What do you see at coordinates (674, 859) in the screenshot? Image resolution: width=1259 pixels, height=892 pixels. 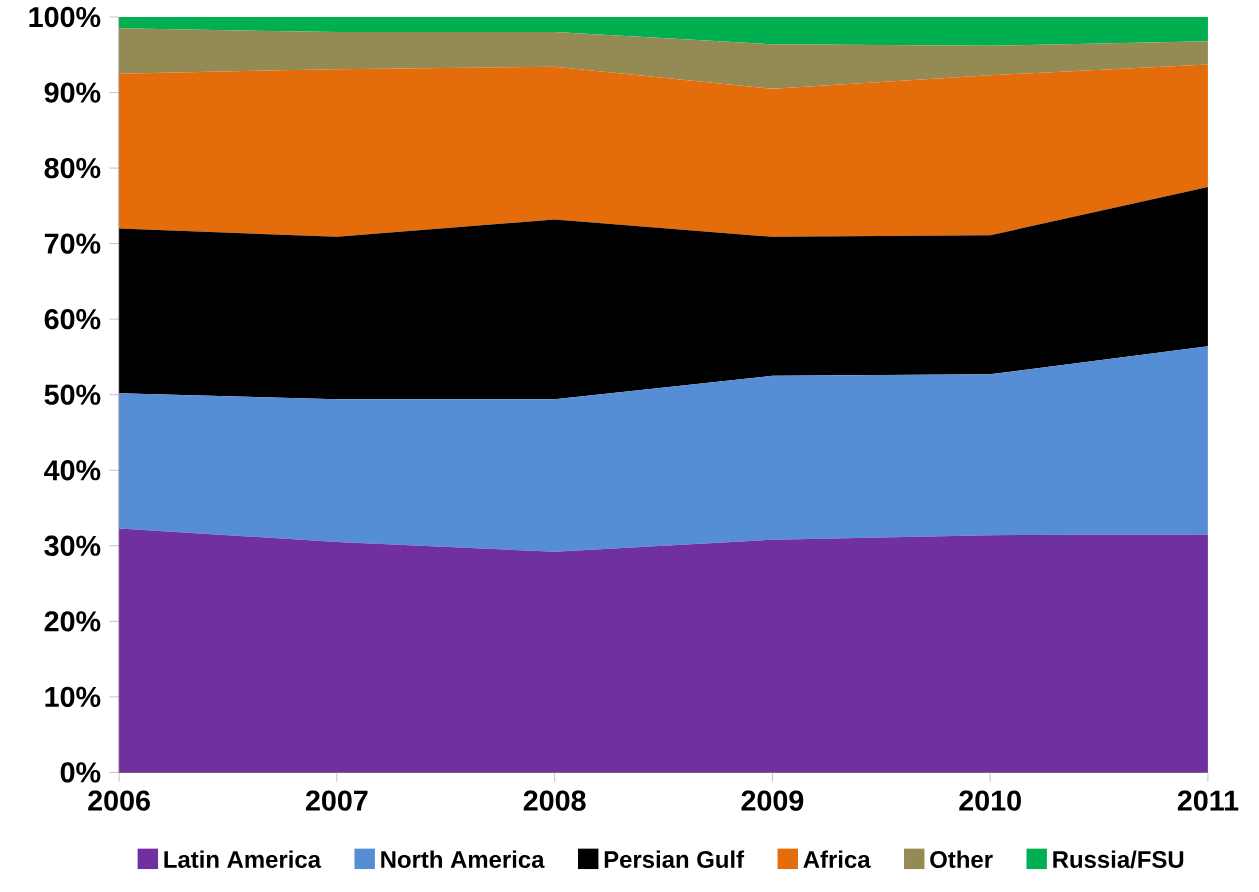 I see `legend-label: Persian Gulf` at bounding box center [674, 859].